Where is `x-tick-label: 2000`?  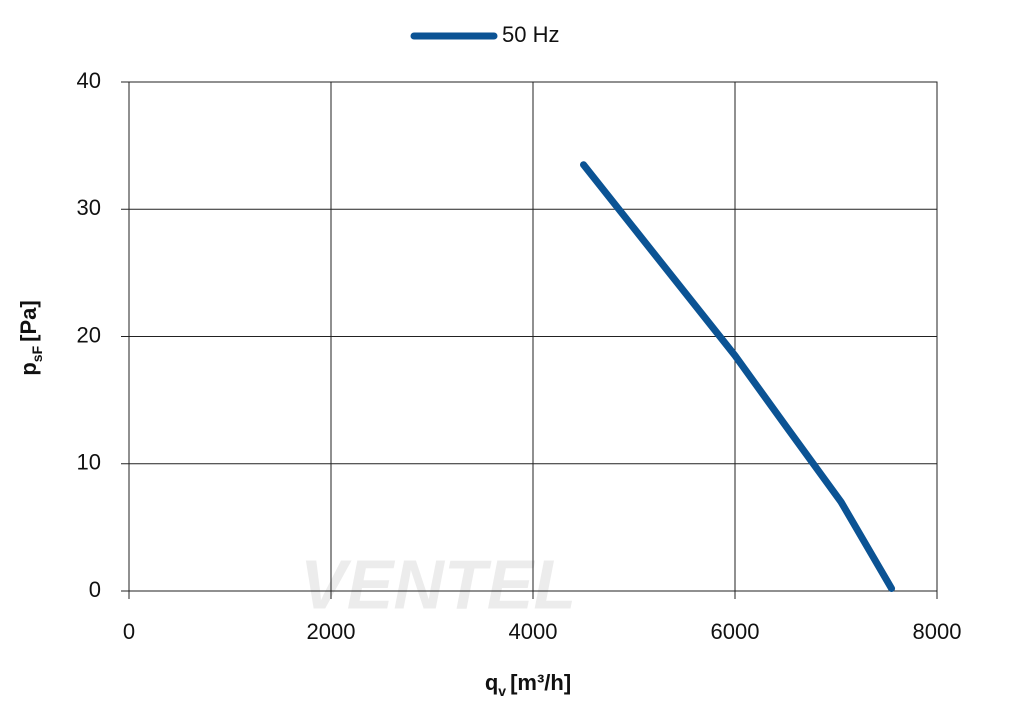
x-tick-label: 2000 is located at coordinates (331, 631).